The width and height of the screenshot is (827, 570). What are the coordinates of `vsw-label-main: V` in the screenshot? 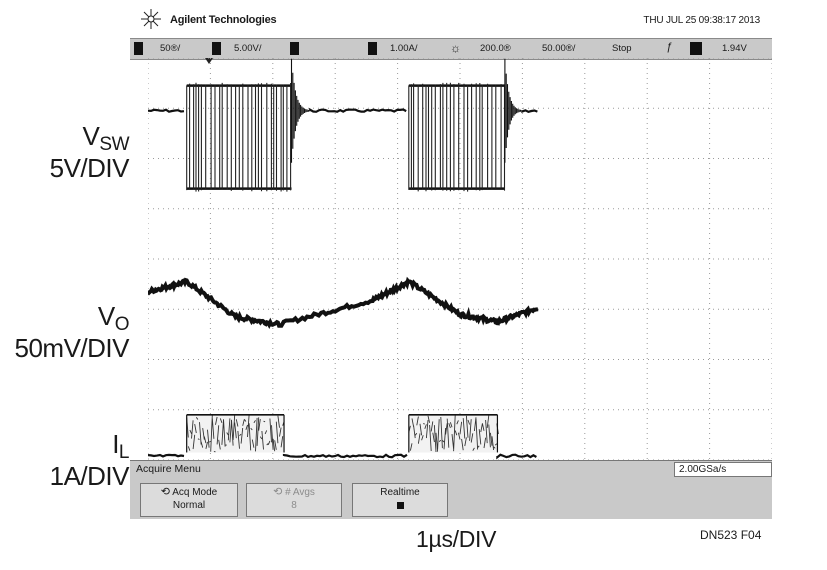 It's located at (91, 136).